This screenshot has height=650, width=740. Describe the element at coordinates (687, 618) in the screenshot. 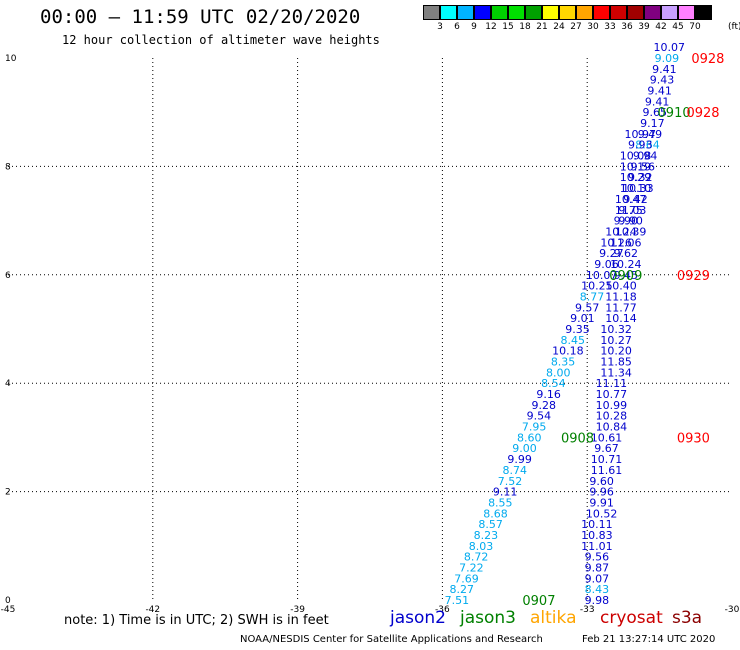

I see `legend-s3a: s3a` at that location.